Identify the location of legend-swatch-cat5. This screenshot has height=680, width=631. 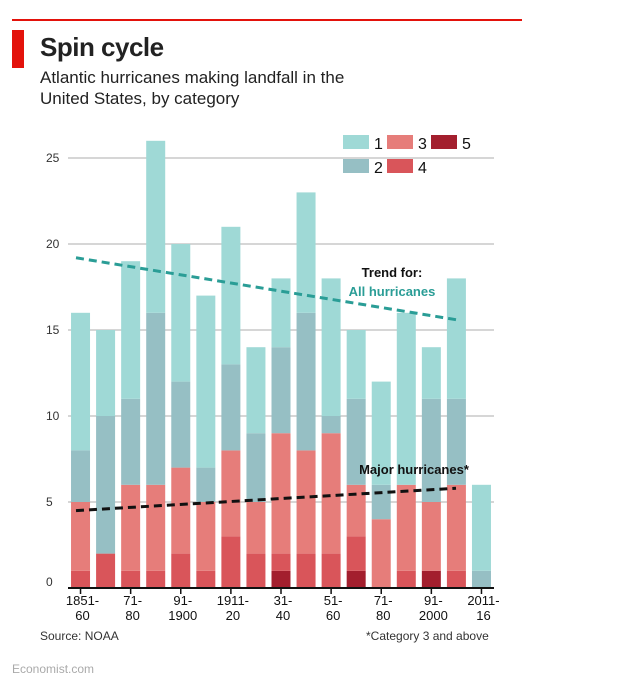
(444, 142).